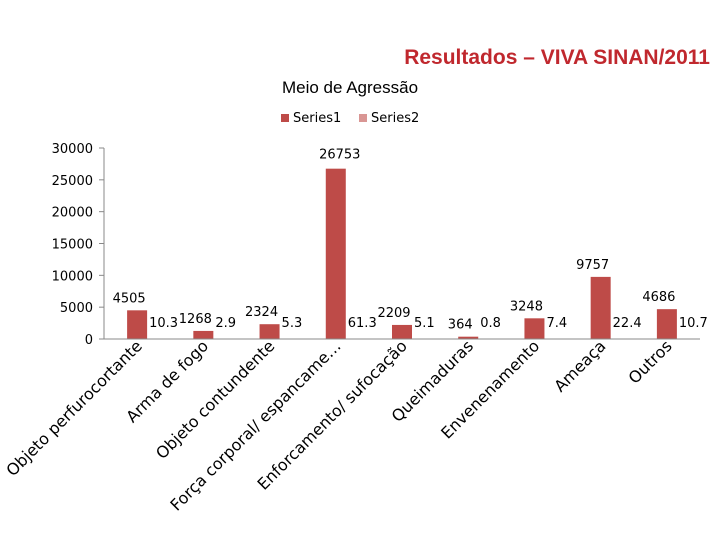  Describe the element at coordinates (72, 181) in the screenshot. I see `y-tick-label: 25000` at that location.